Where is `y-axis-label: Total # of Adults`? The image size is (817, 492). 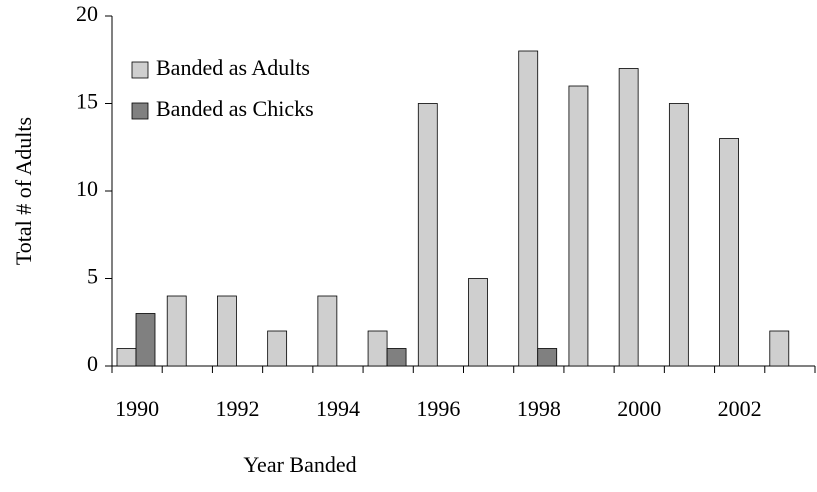
y-axis-label: Total # of Adults is located at coordinates (23, 191).